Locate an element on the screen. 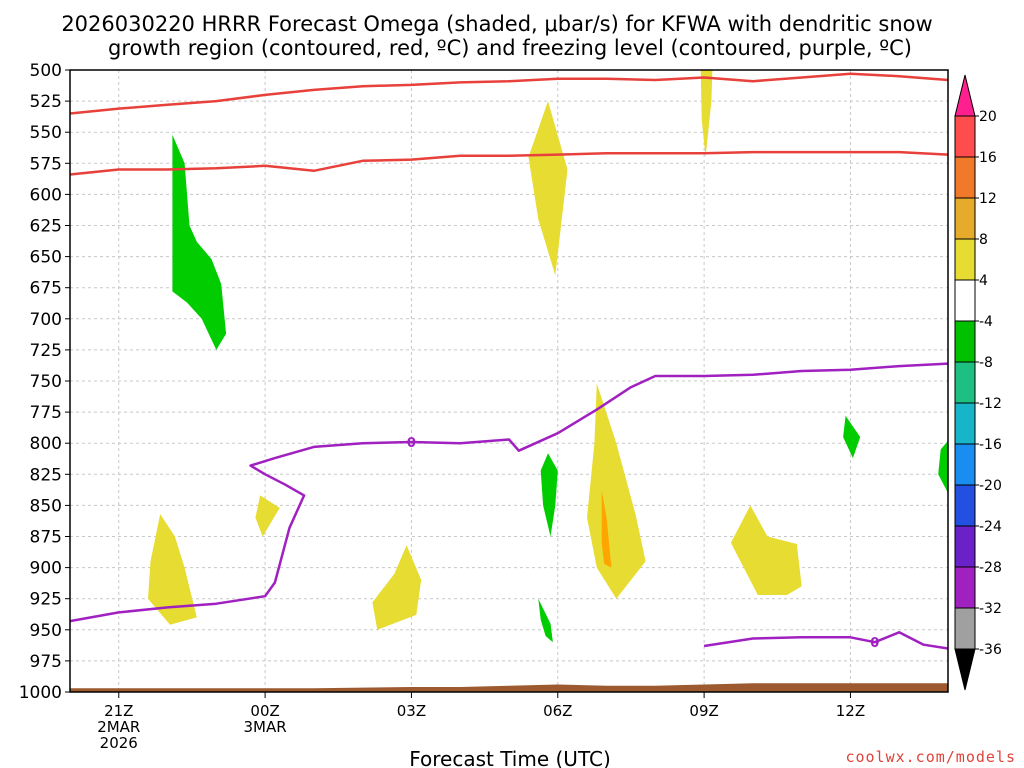 Image resolution: width=1024 pixels, height=768 pixels. colorbar-label: -20 is located at coordinates (990, 486).